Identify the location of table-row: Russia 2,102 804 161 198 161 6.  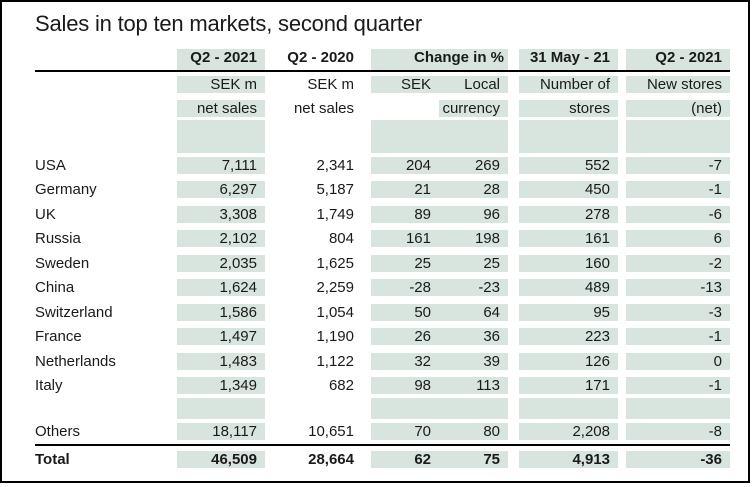
(382, 239).